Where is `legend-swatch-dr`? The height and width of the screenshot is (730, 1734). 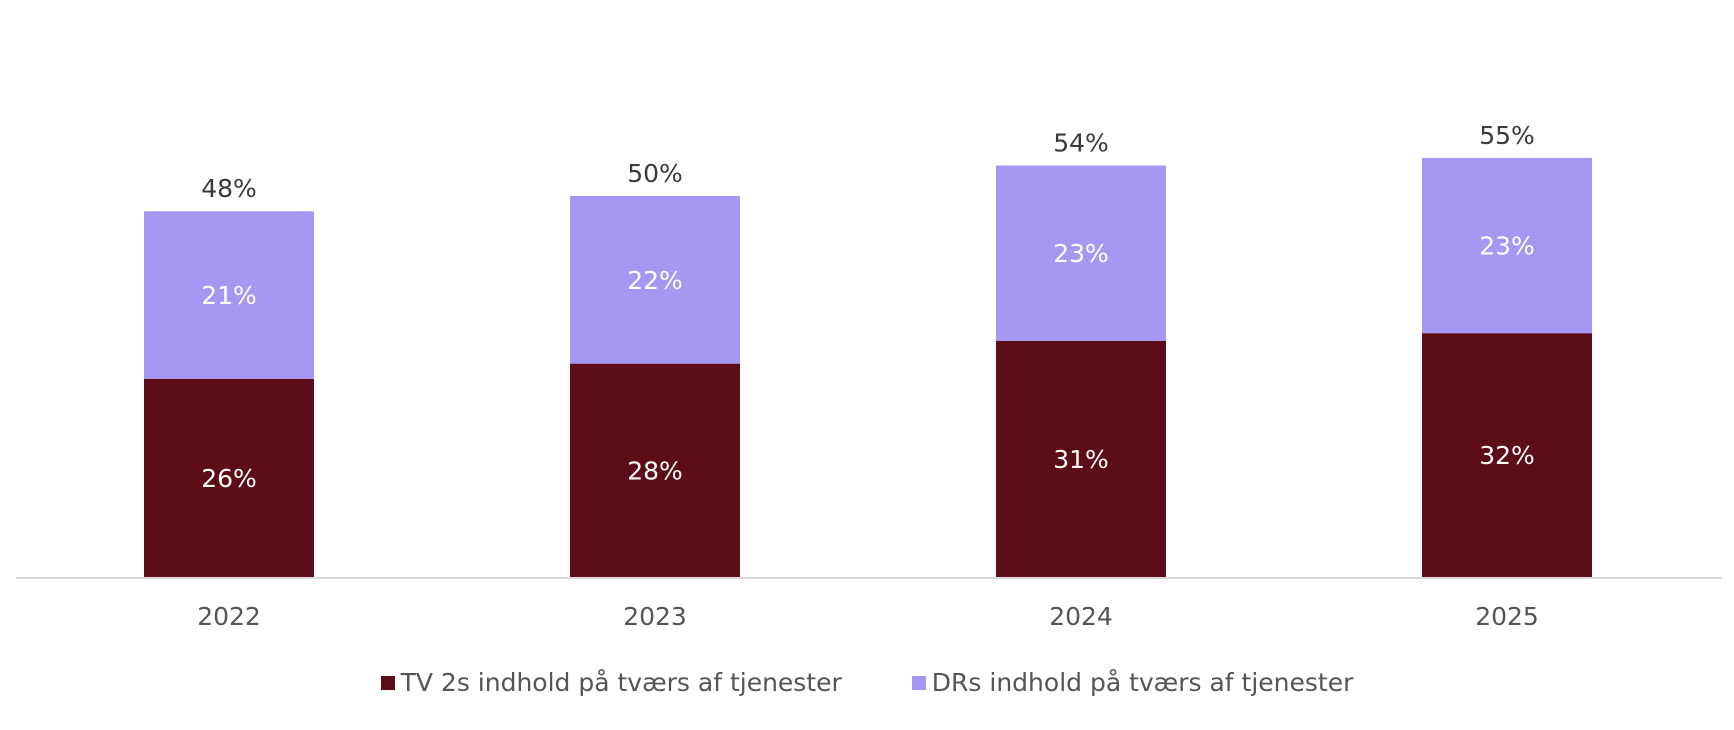
legend-swatch-dr is located at coordinates (918, 682).